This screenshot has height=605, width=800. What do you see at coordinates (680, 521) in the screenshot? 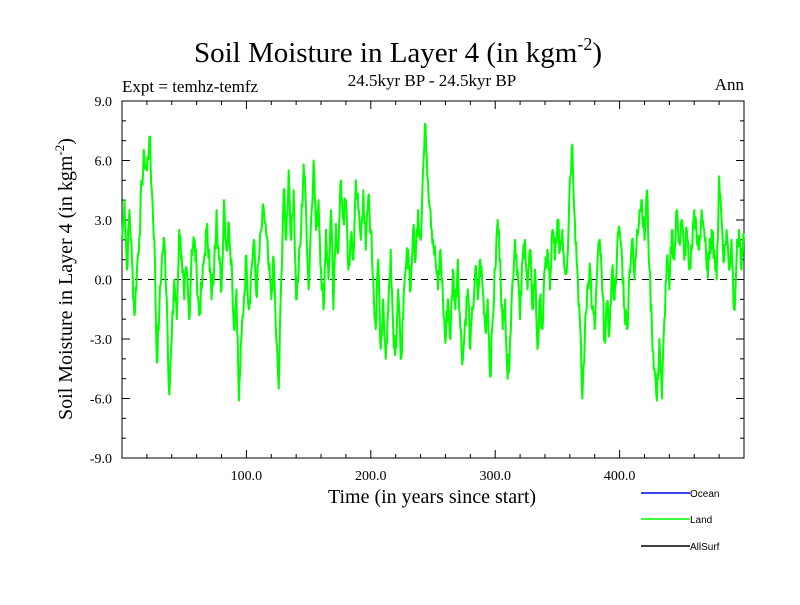
I see `legend: Ocean Land AllSurf` at bounding box center [680, 521].